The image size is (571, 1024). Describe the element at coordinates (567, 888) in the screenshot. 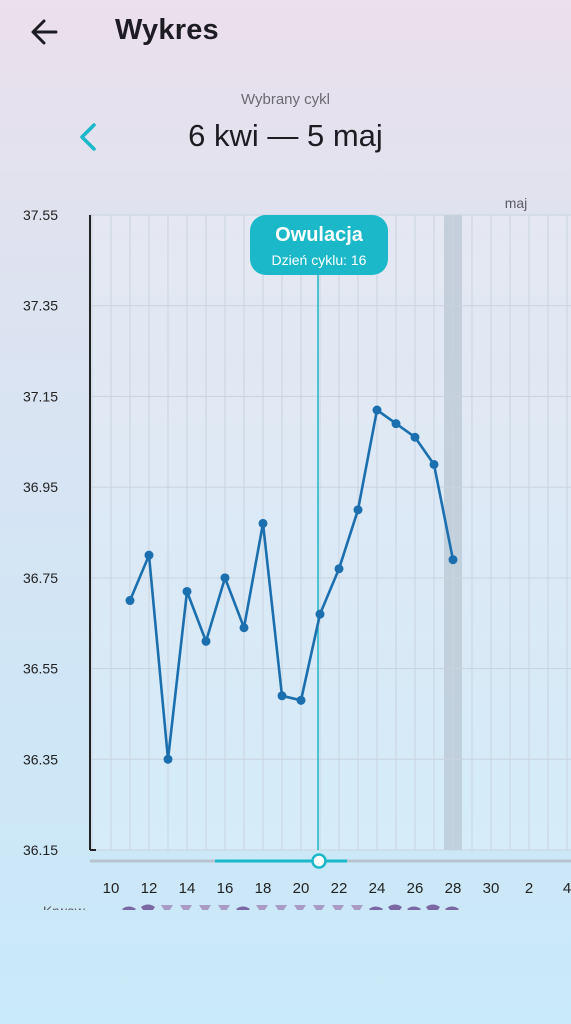

I see `x-tick-label: 4` at that location.